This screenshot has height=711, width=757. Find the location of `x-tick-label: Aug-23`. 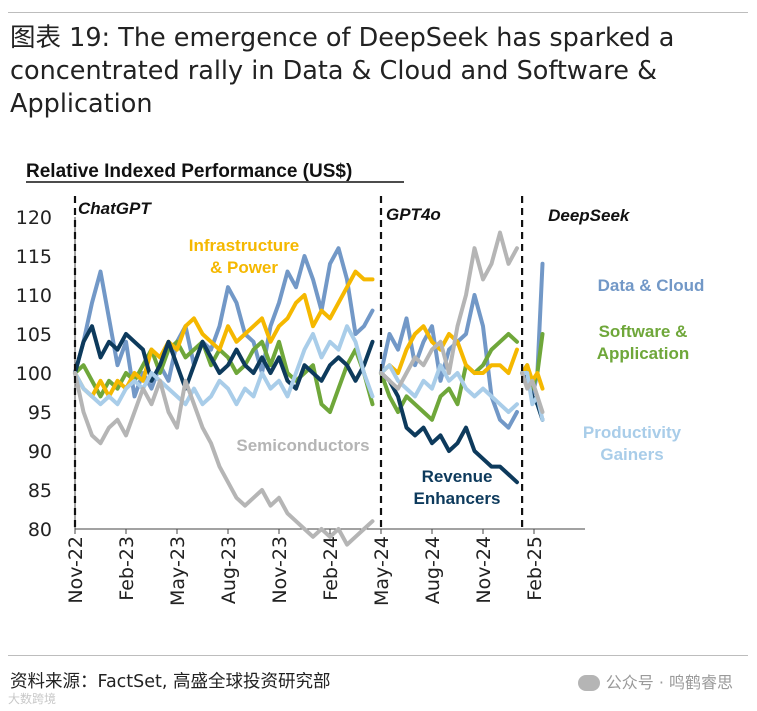

x-tick-label: Aug-23 is located at coordinates (229, 570).